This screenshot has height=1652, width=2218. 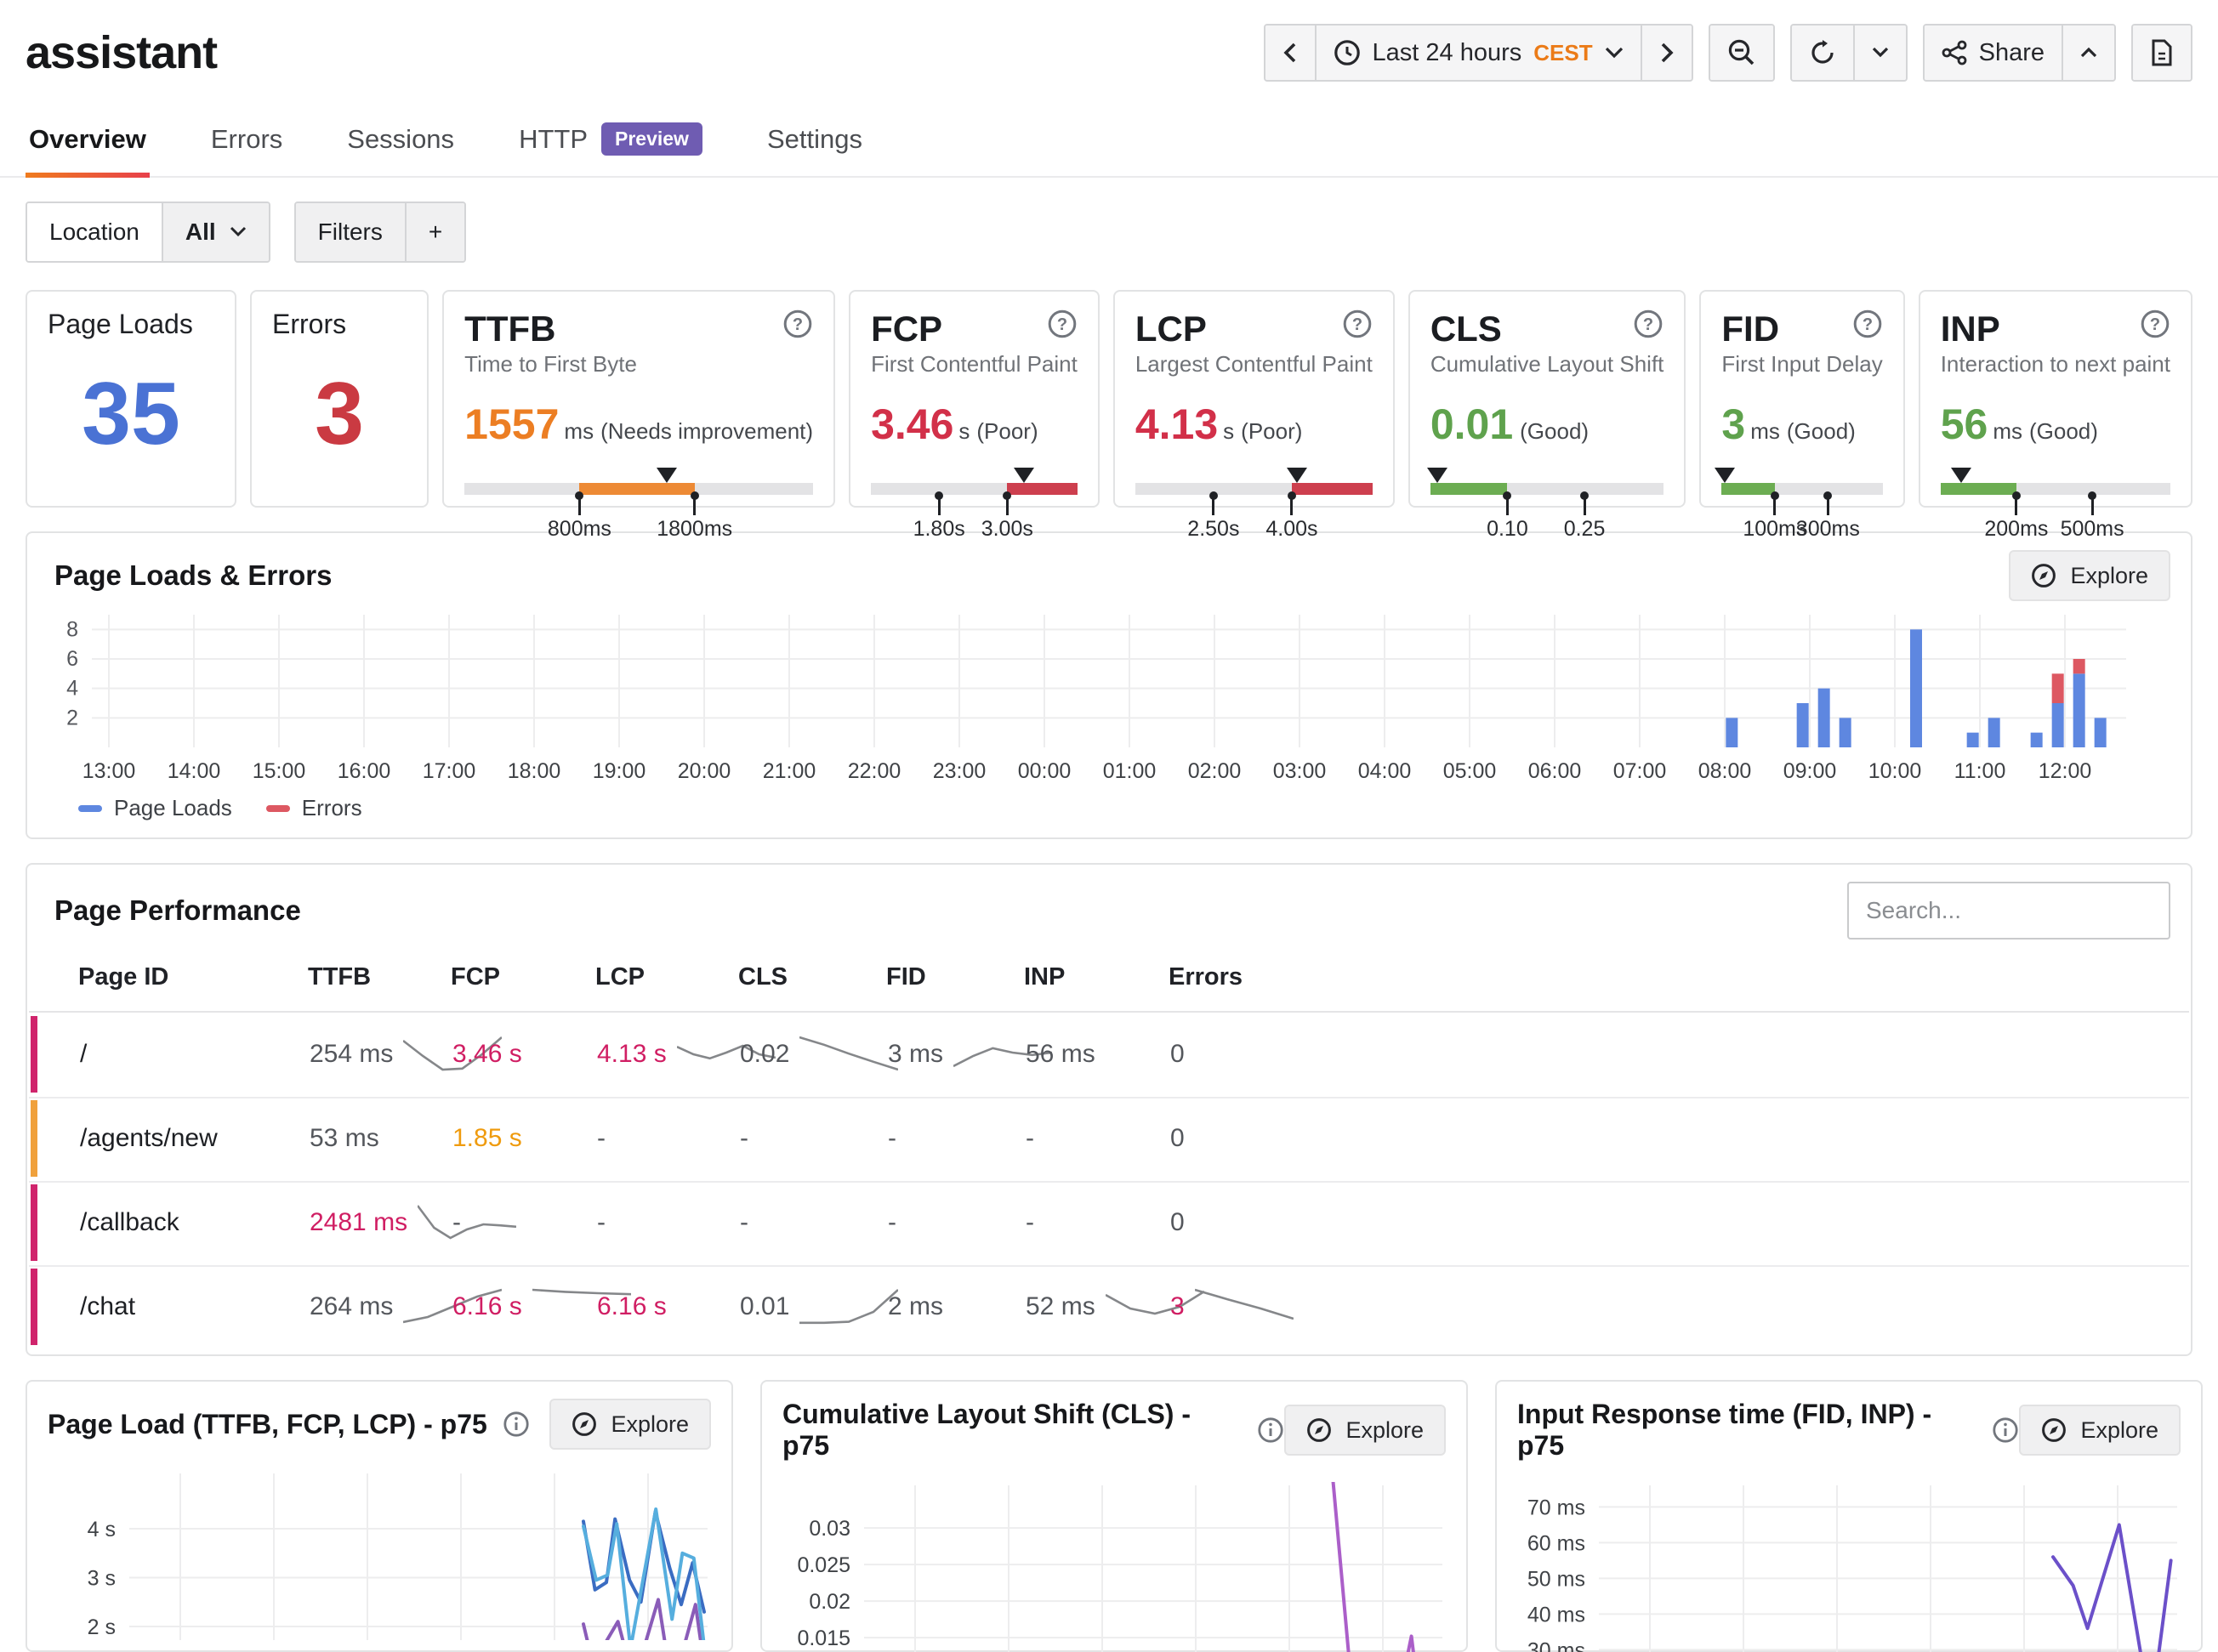 What do you see at coordinates (1667, 53) in the screenshot?
I see `time-shift-forward-button` at bounding box center [1667, 53].